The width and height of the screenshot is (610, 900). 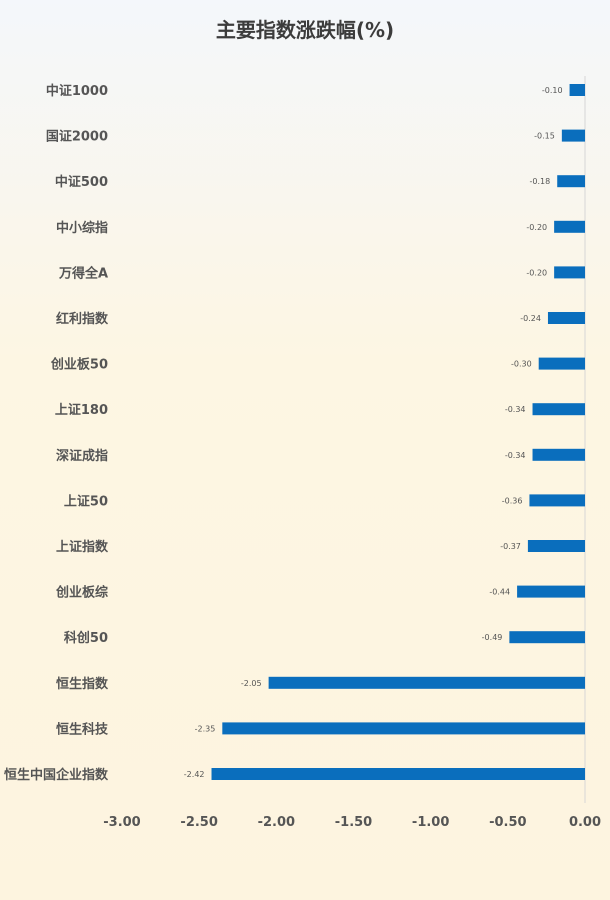 I want to click on x-tick-label: -1.00, so click(x=430, y=822).